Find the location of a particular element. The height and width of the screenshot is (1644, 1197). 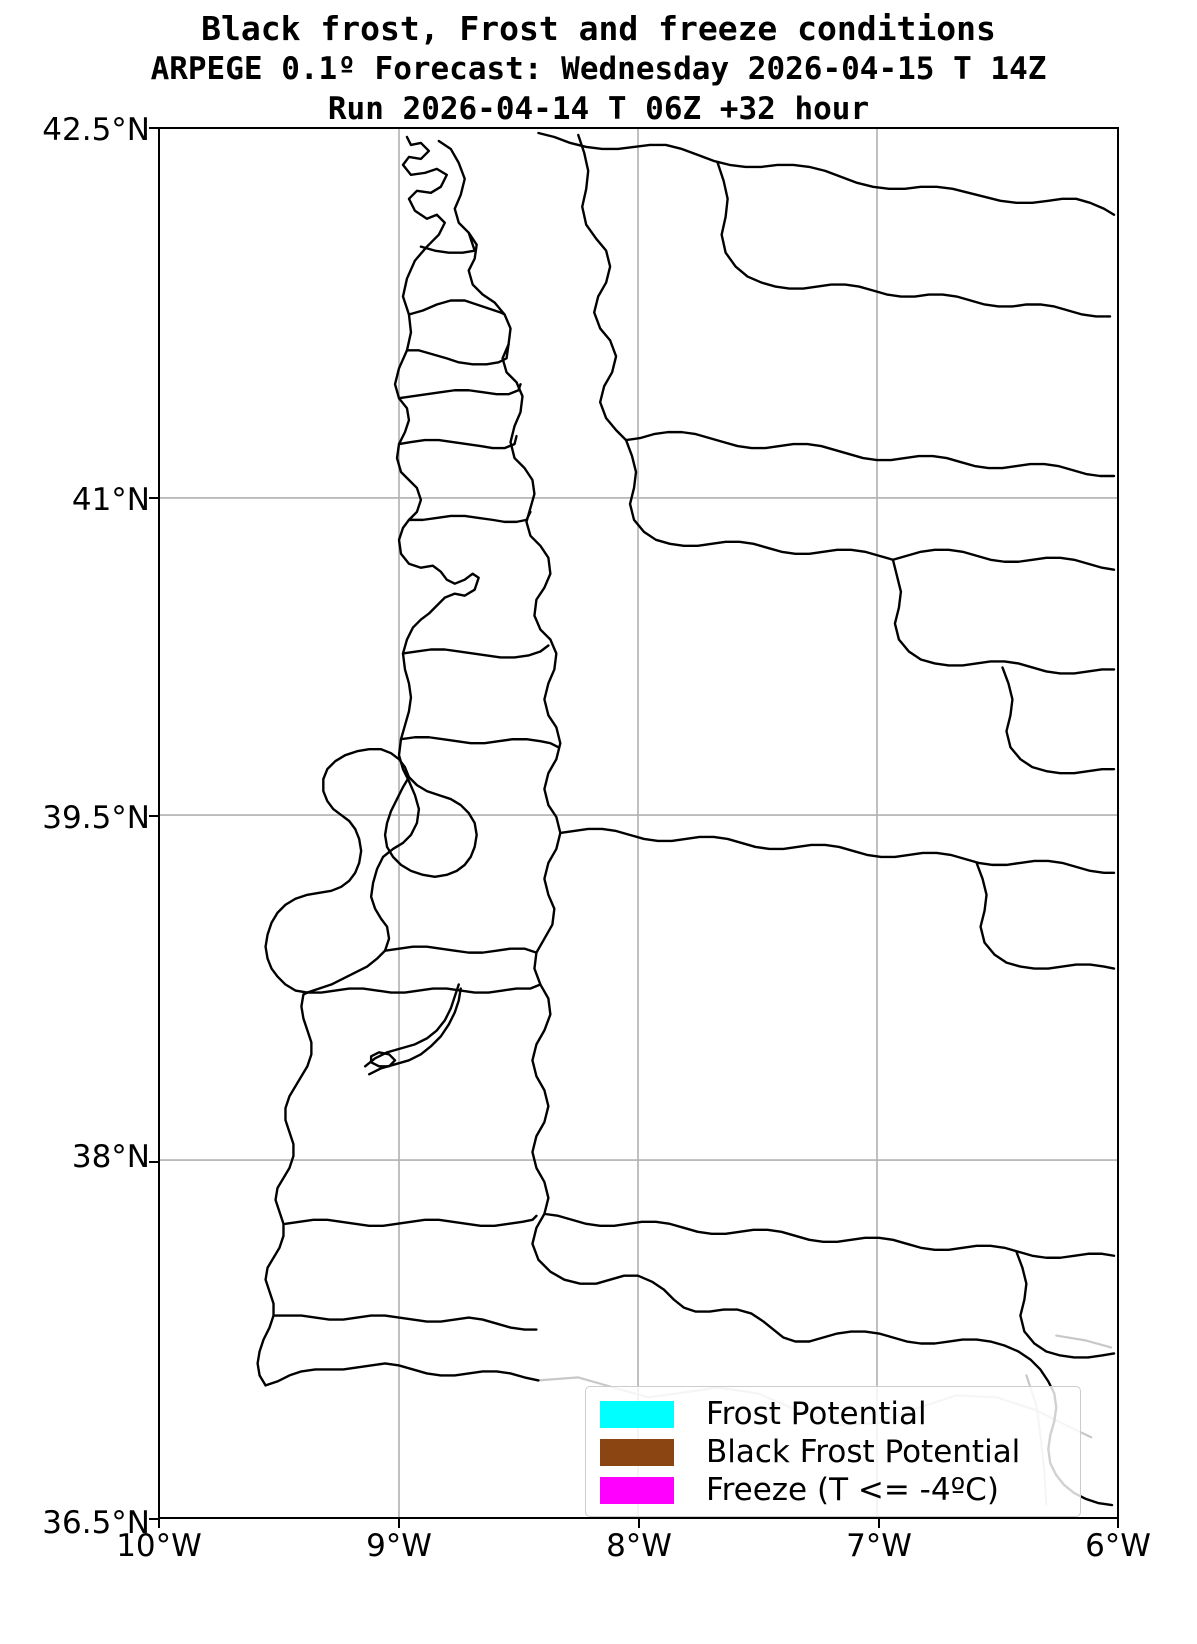

district-border-douro-north is located at coordinates (456, 307).